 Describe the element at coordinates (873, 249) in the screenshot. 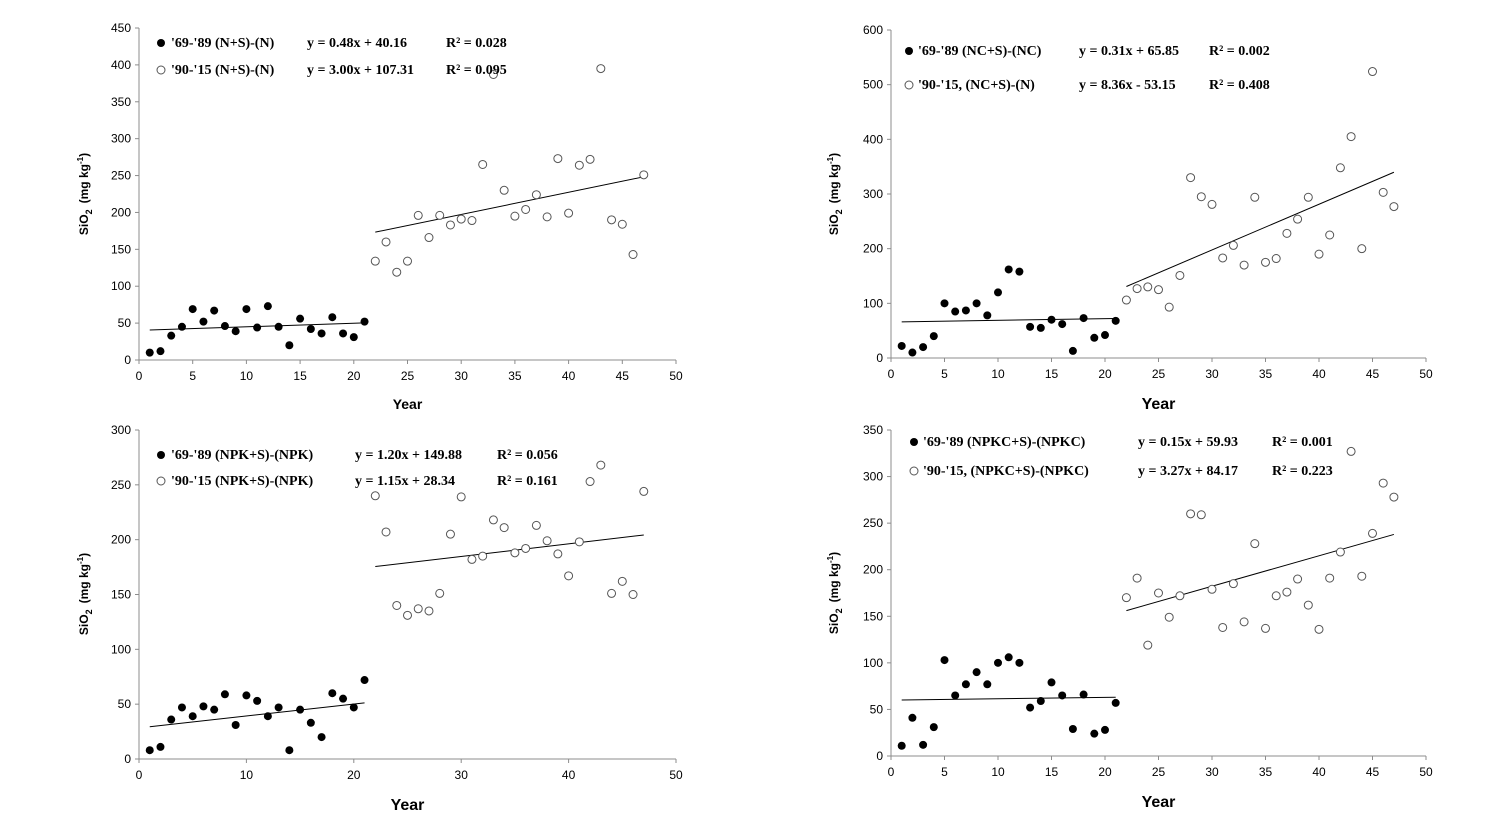

I see `y-tick-label: 200` at that location.